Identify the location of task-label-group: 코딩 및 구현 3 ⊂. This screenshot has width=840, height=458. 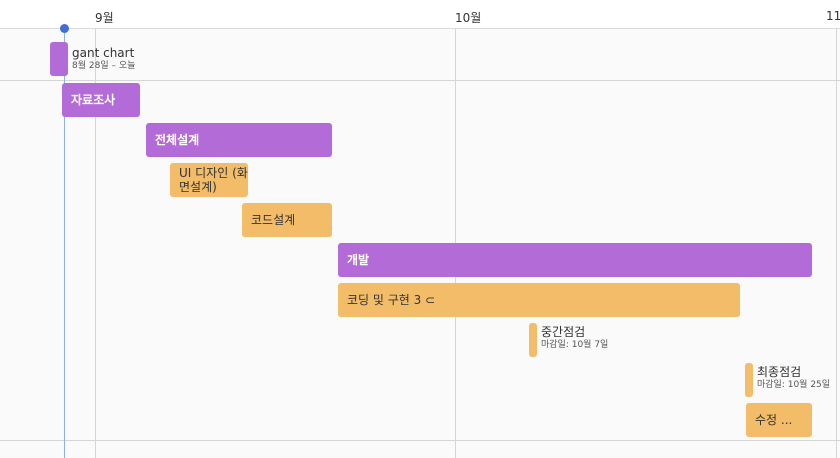
(391, 300).